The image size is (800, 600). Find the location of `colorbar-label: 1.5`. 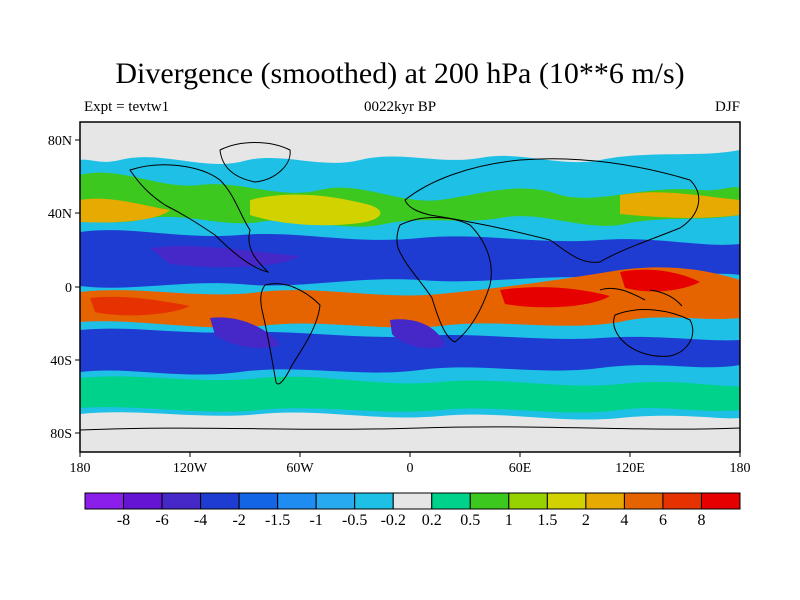

colorbar-label: 1.5 is located at coordinates (547, 520).